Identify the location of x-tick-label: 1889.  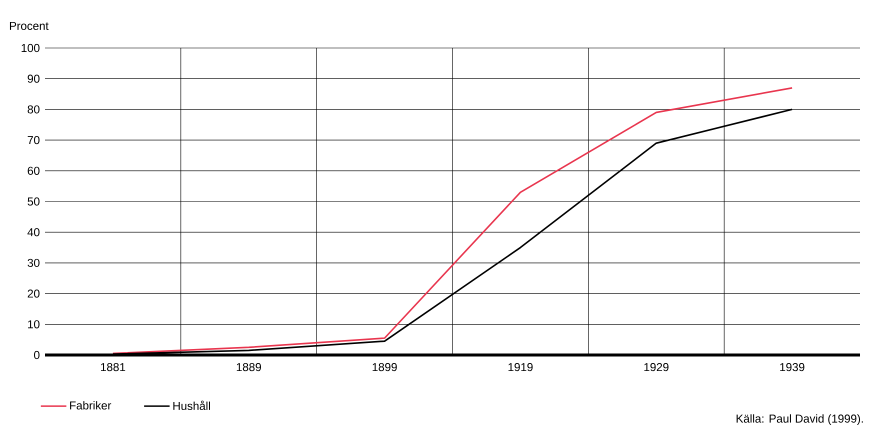
(248, 367).